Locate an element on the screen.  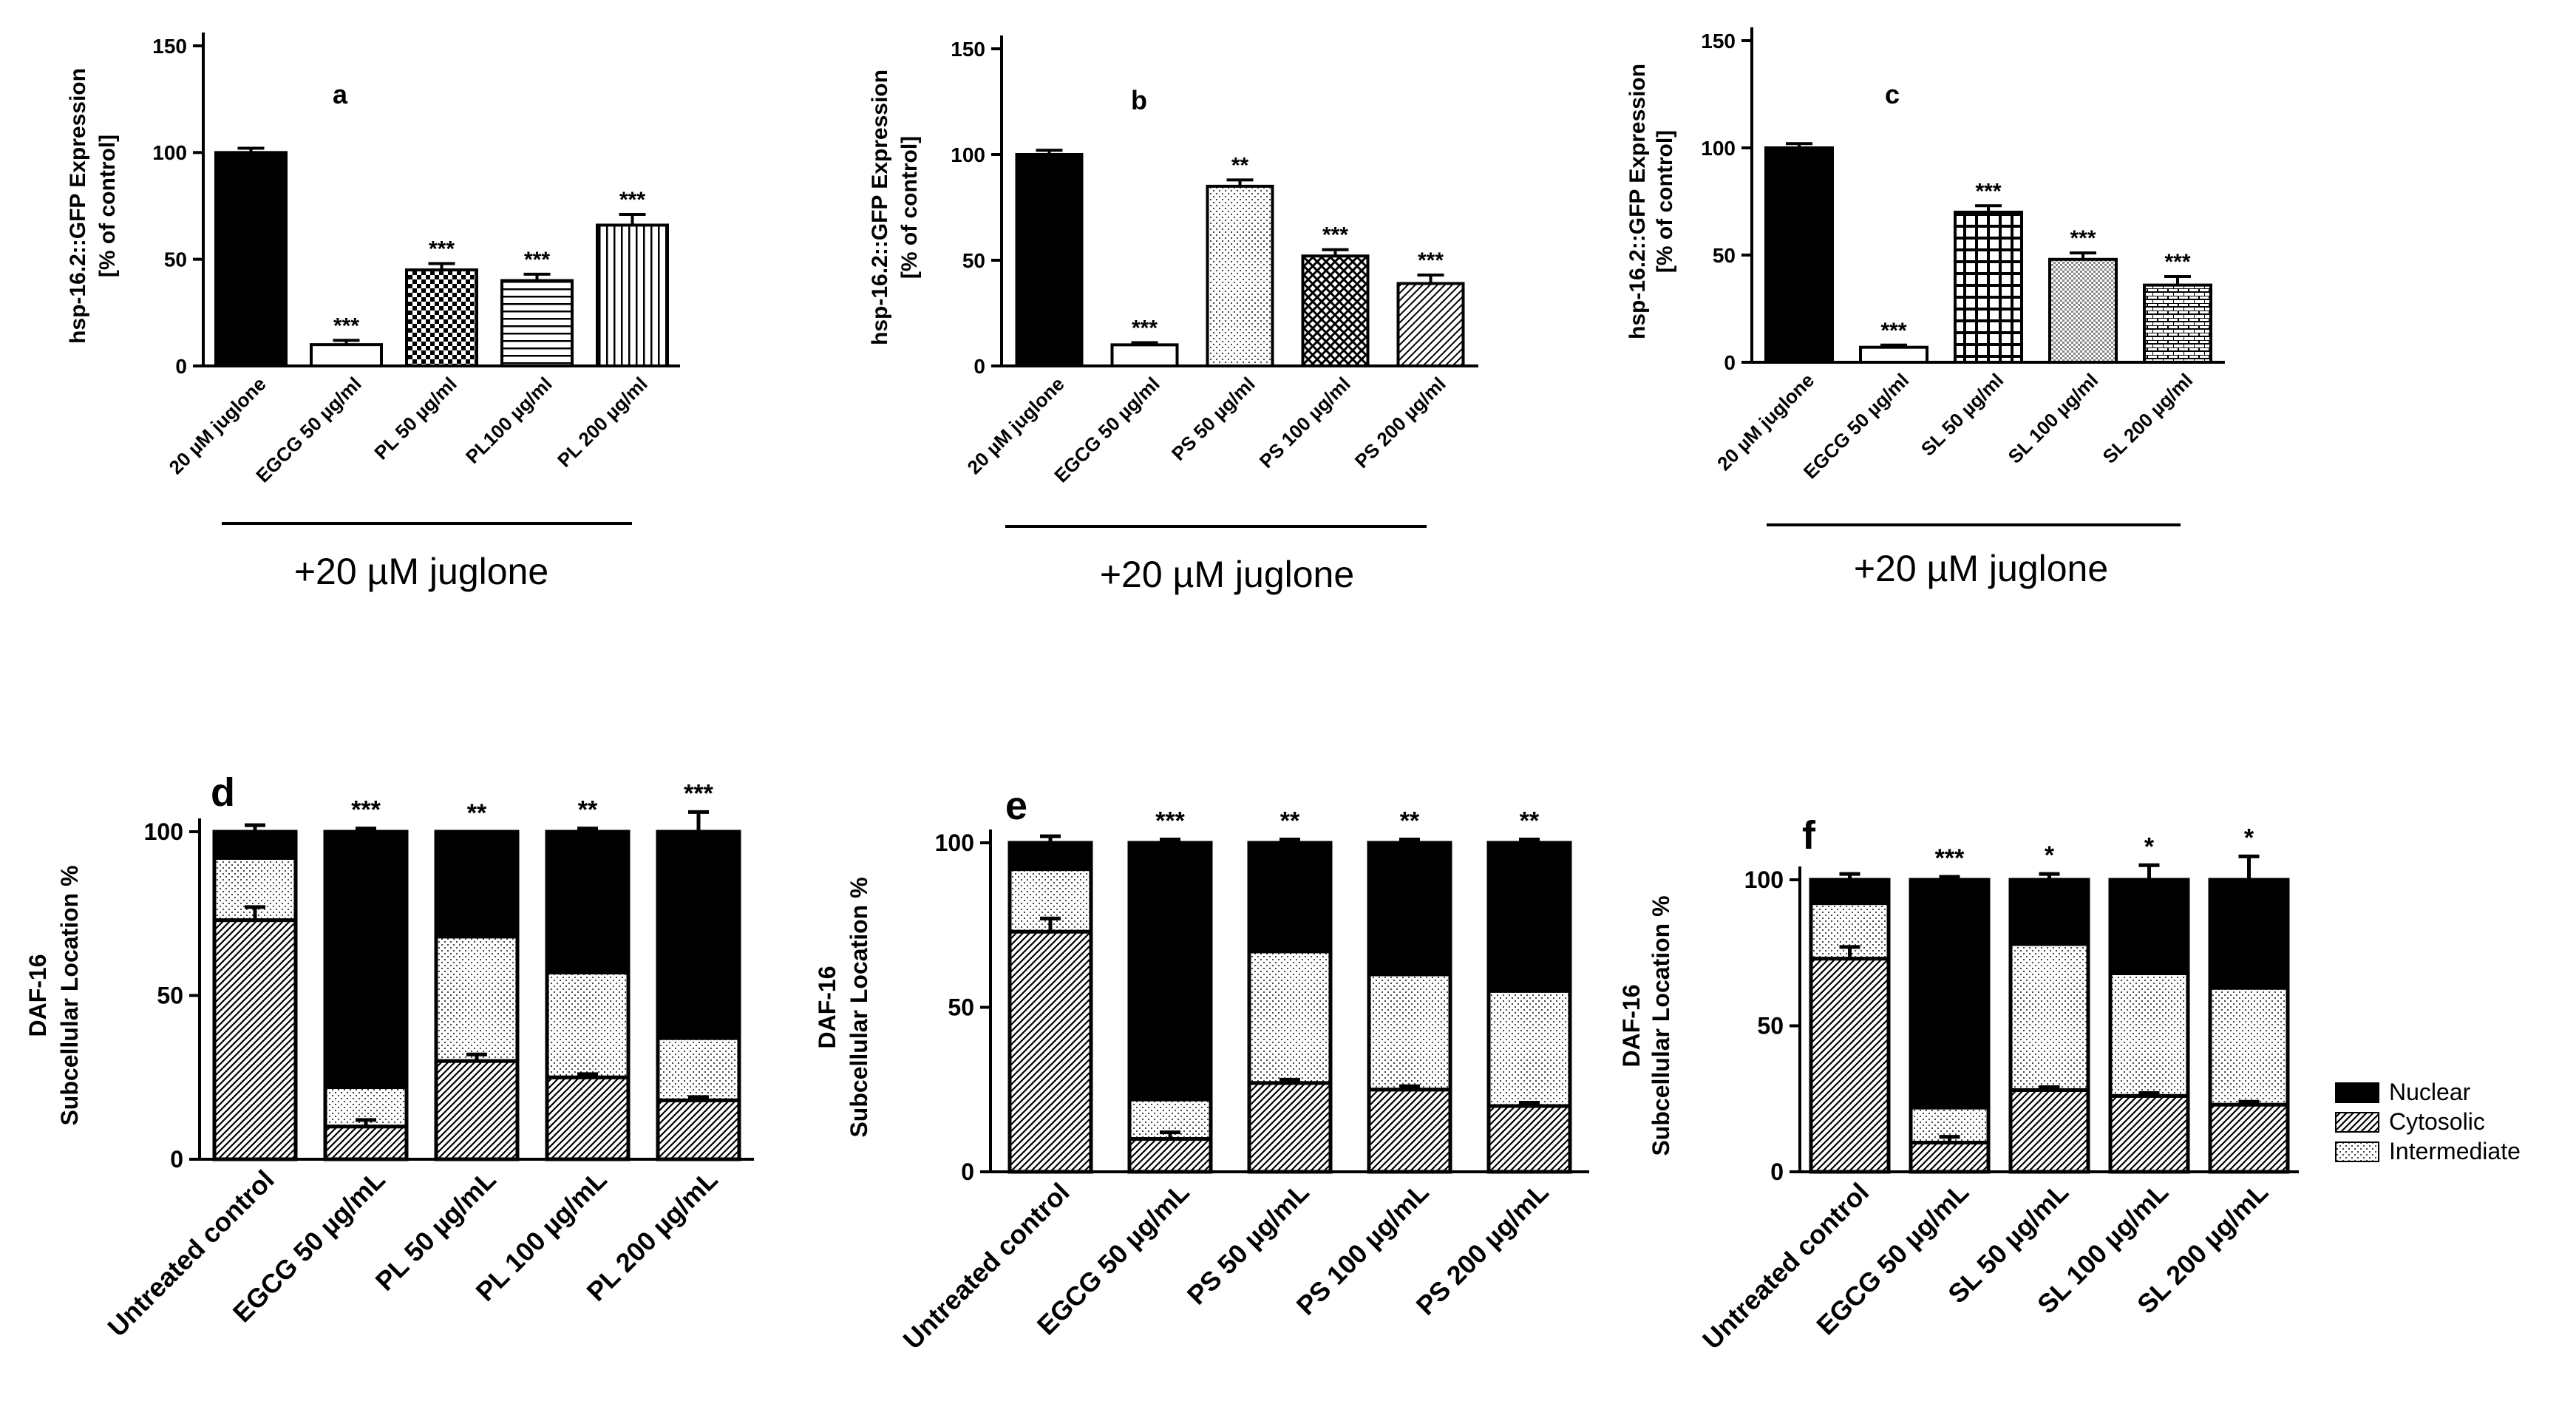
category-label: PS 50 µg/mL is located at coordinates (1248, 1244).